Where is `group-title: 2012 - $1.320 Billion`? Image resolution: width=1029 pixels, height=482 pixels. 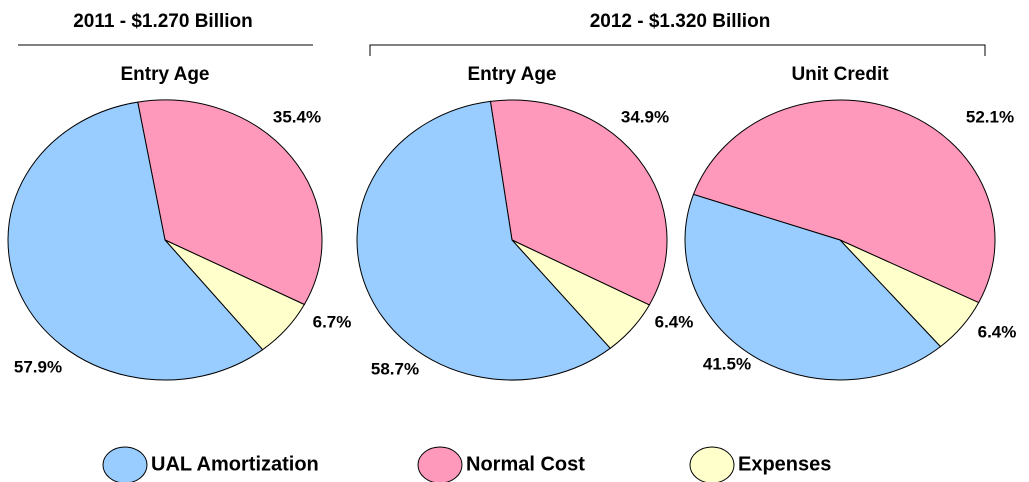 group-title: 2012 - $1.320 Billion is located at coordinates (680, 21).